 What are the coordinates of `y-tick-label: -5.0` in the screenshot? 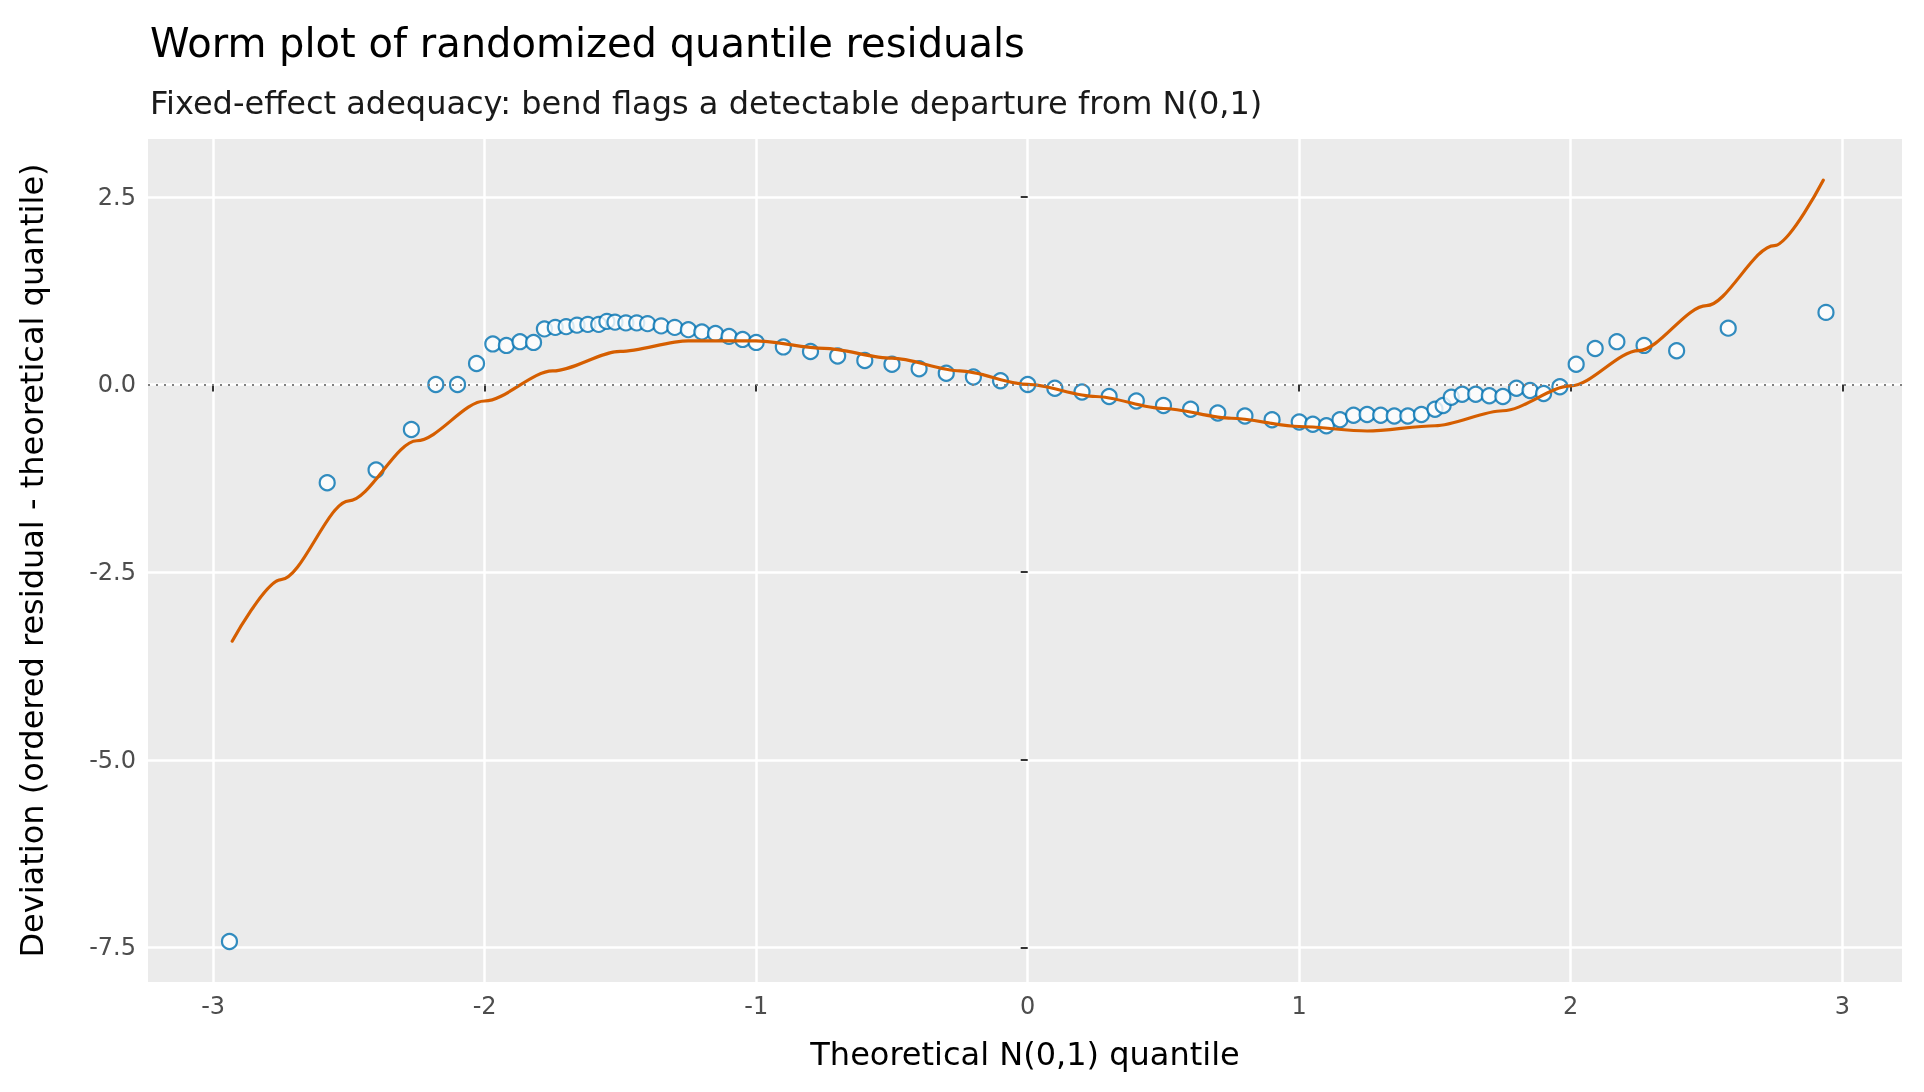 It's located at (112, 759).